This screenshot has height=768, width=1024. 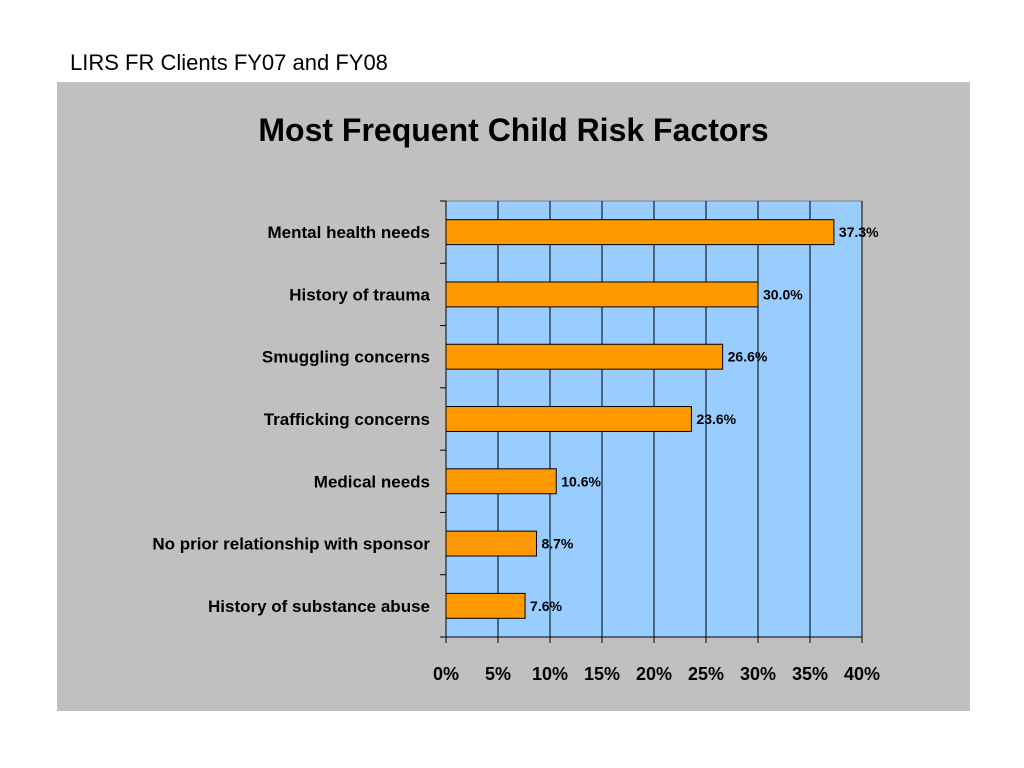 What do you see at coordinates (498, 674) in the screenshot?
I see `x-tick-label: 5%` at bounding box center [498, 674].